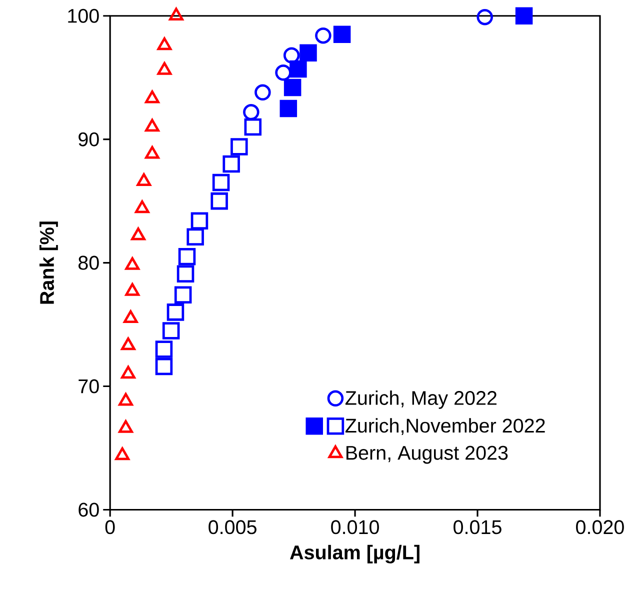 This screenshot has height=609, width=628. I want to click on y-tick-label: 100, so click(83, 15).